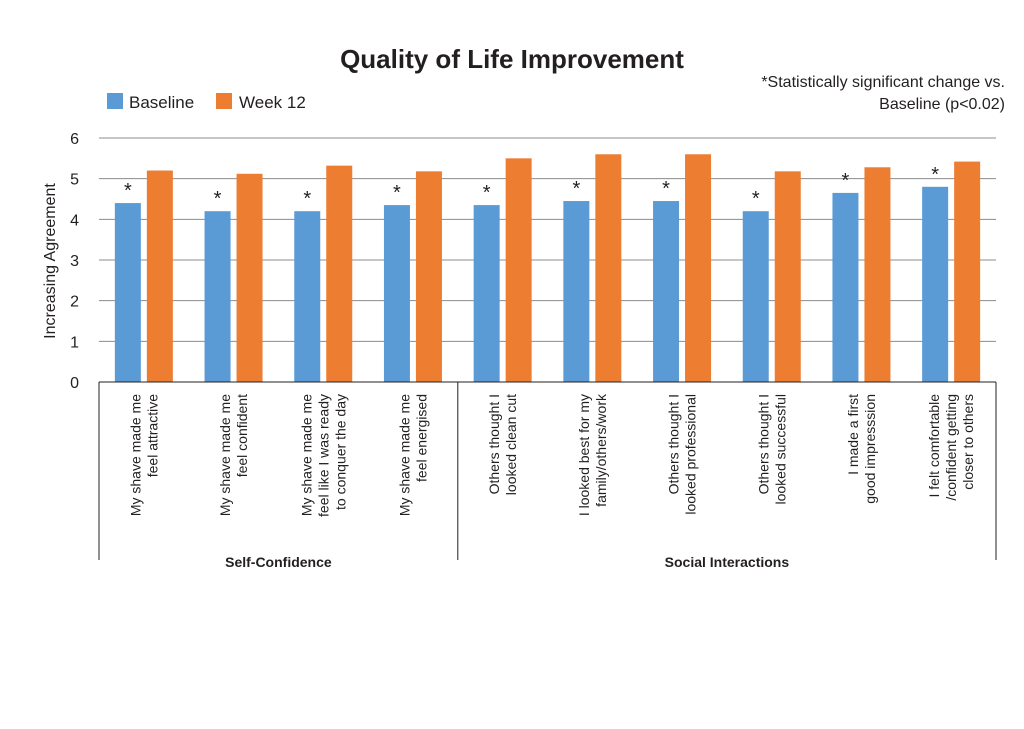 This screenshot has height=729, width=1024. What do you see at coordinates (272, 102) in the screenshot?
I see `legend-label-week12: Week 12` at bounding box center [272, 102].